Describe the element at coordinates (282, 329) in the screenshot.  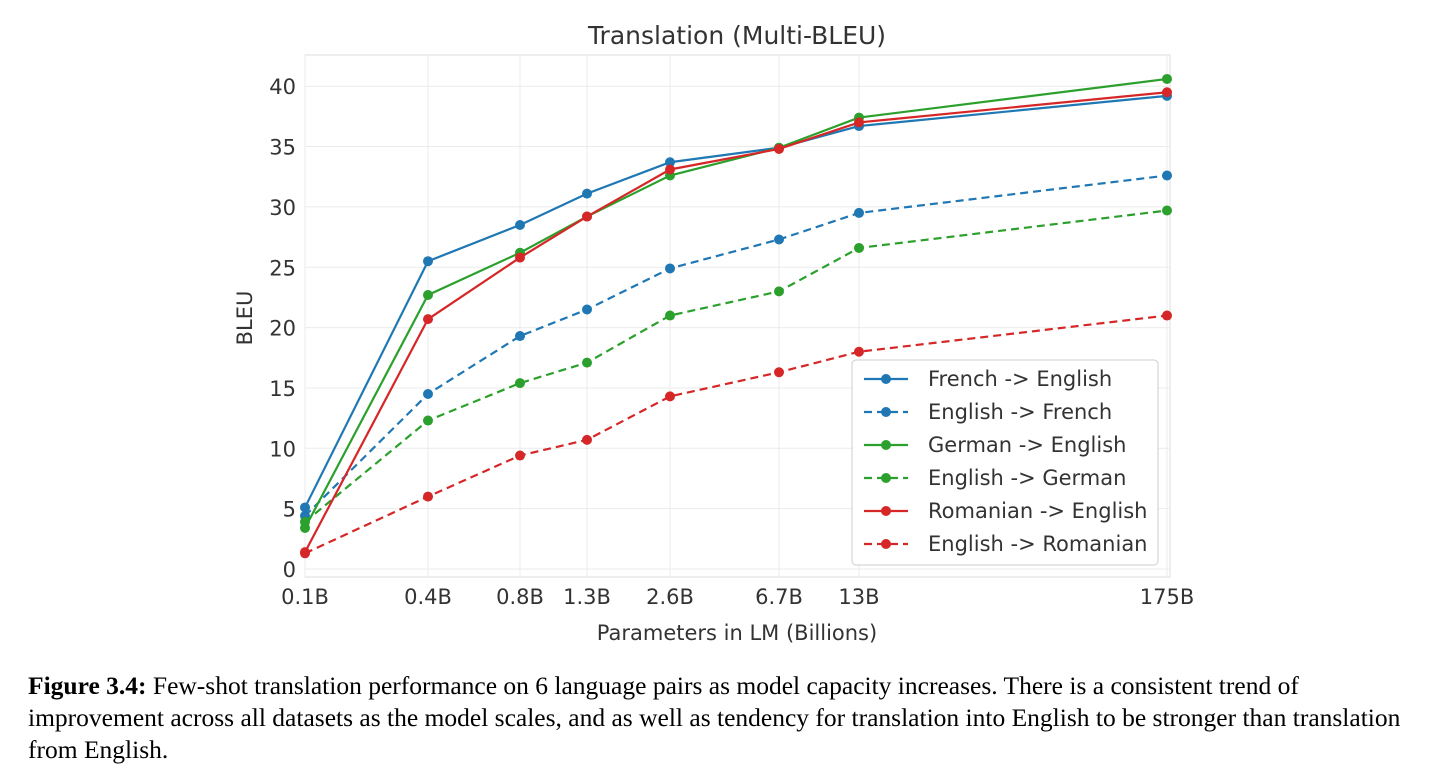
I see `y-tick-label: 20` at that location.